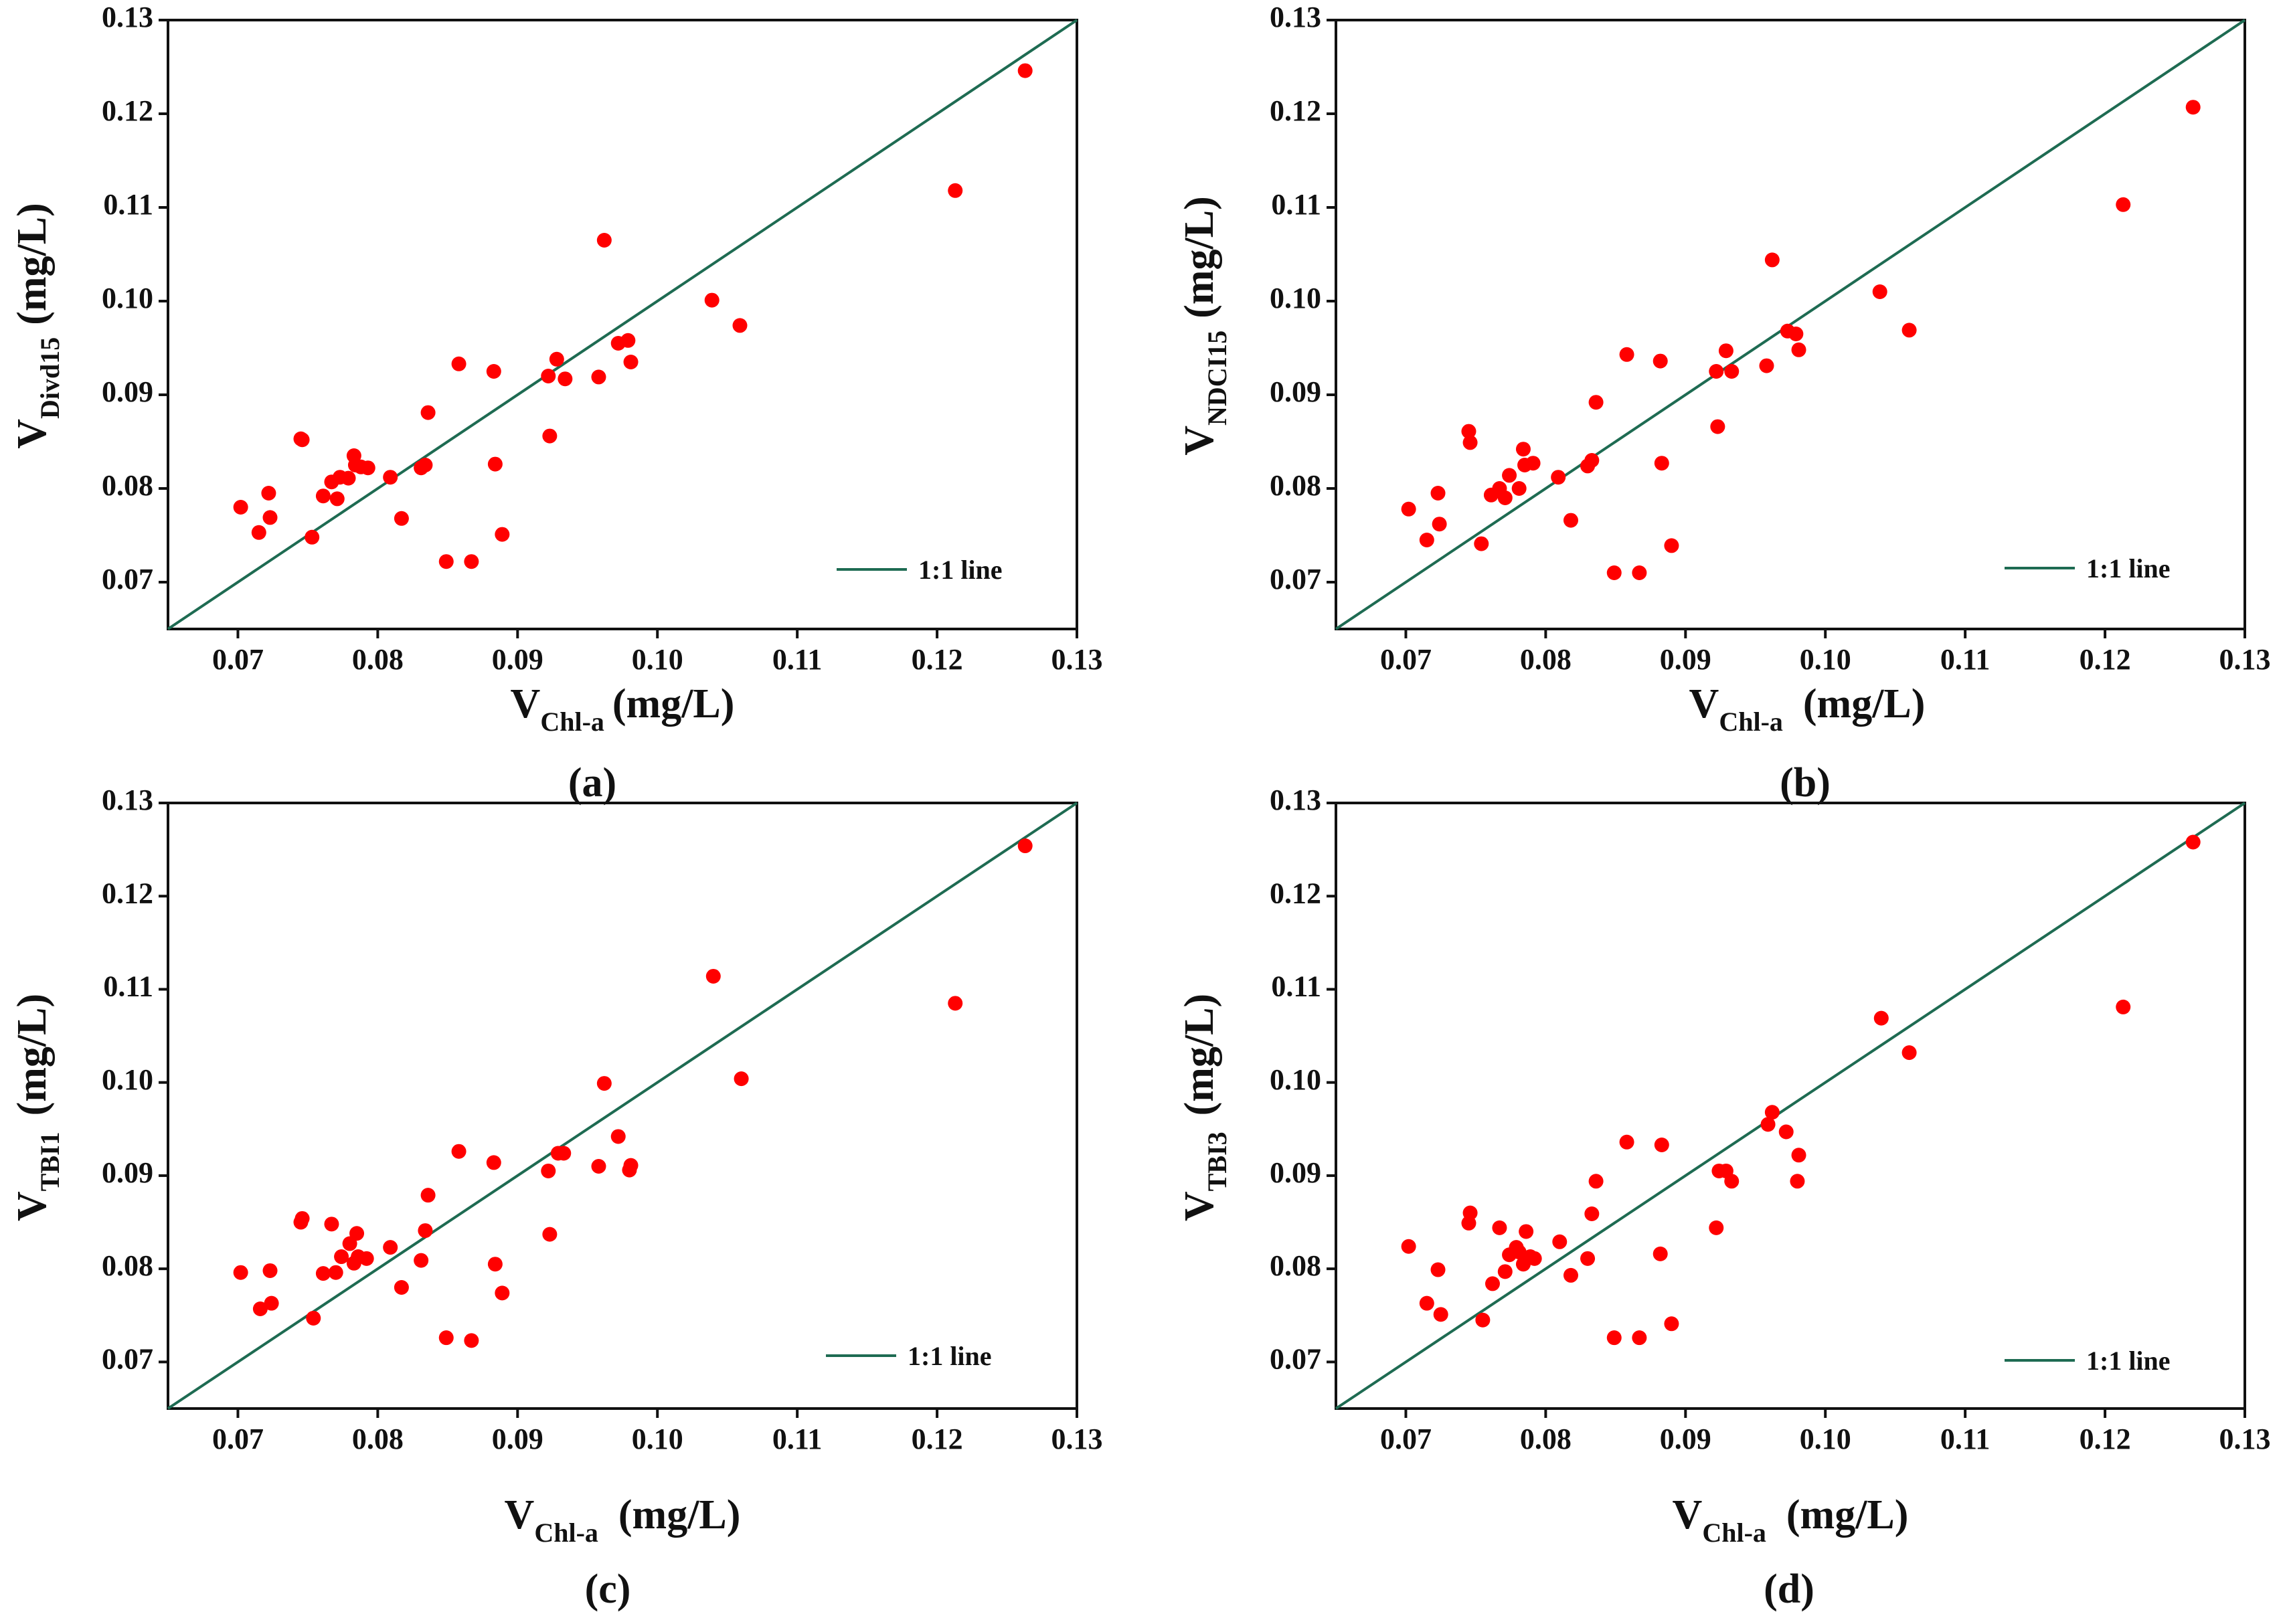  Describe the element at coordinates (679, 1515) in the screenshot. I see `x-axis-label-unit: (mg/L)` at that location.